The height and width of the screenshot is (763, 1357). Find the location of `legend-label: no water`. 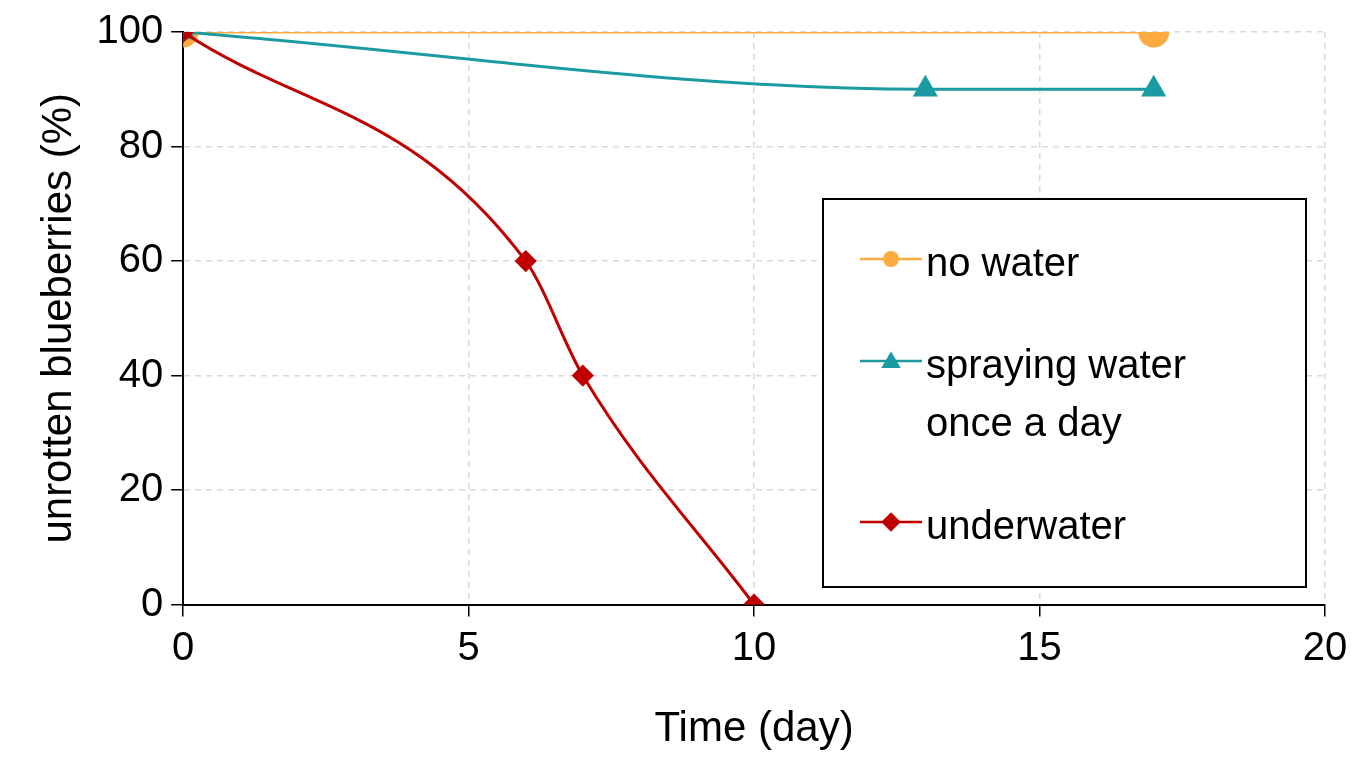

legend-label: no water is located at coordinates (1003, 262).